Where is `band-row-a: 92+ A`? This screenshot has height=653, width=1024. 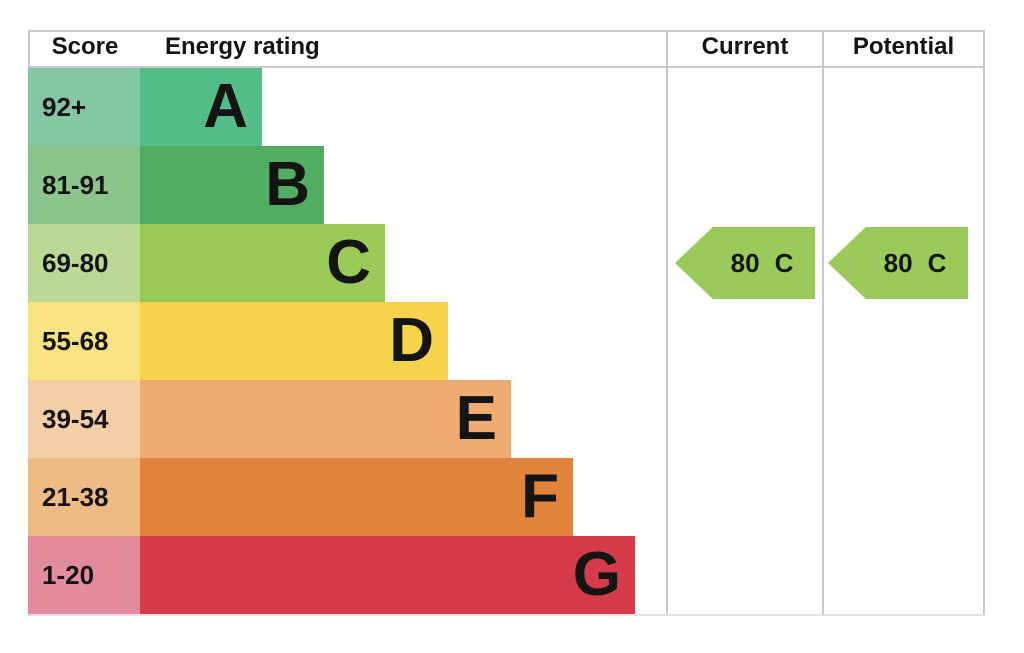 band-row-a: 92+ A is located at coordinates (506, 107).